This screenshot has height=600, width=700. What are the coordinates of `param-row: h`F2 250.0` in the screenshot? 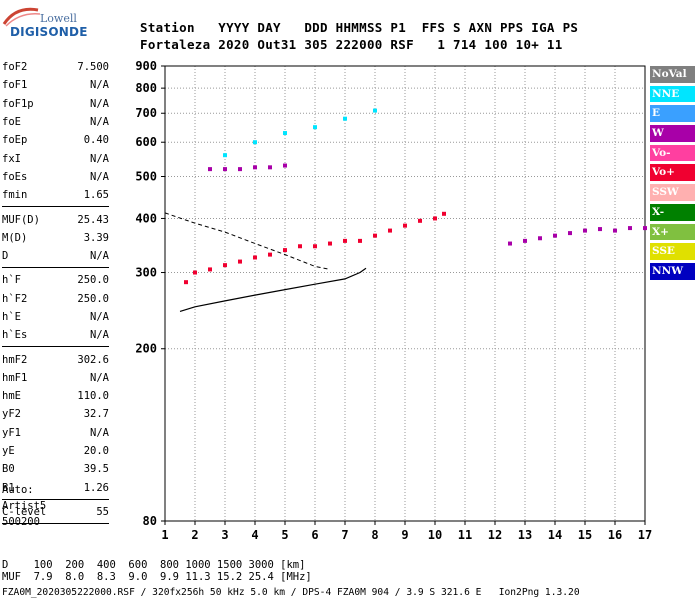 It's located at (55, 299).